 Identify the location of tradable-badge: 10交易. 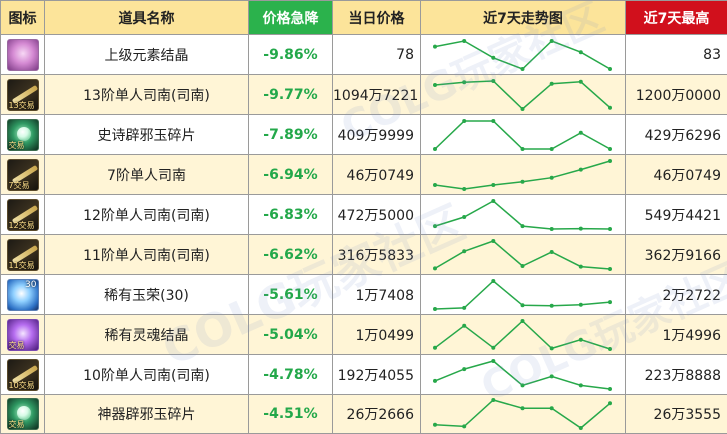
(21, 385).